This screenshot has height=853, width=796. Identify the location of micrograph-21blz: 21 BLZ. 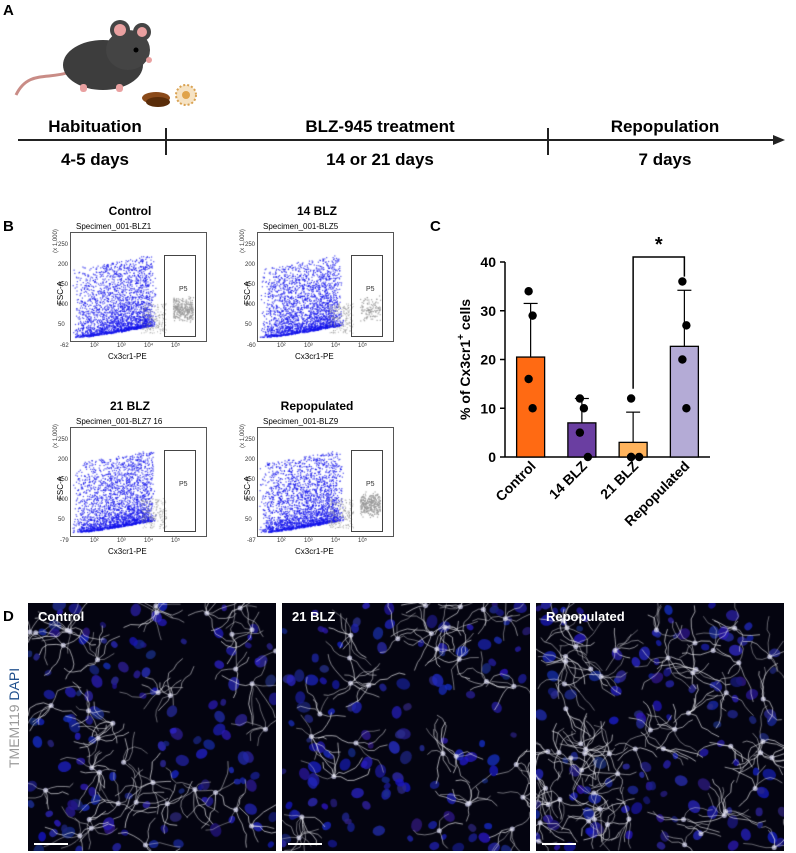
(406, 727).